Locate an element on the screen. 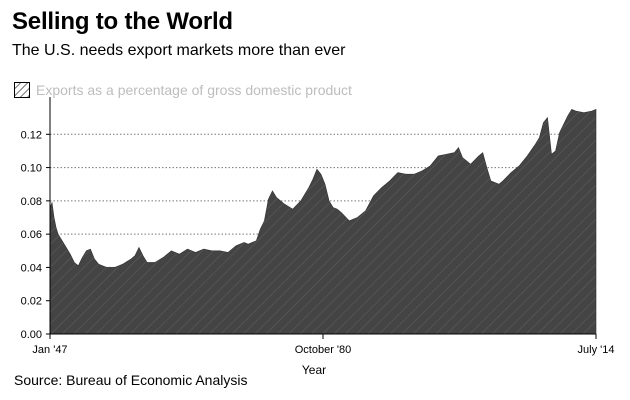 The height and width of the screenshot is (400, 630). x-axis-title: Year is located at coordinates (314, 370).